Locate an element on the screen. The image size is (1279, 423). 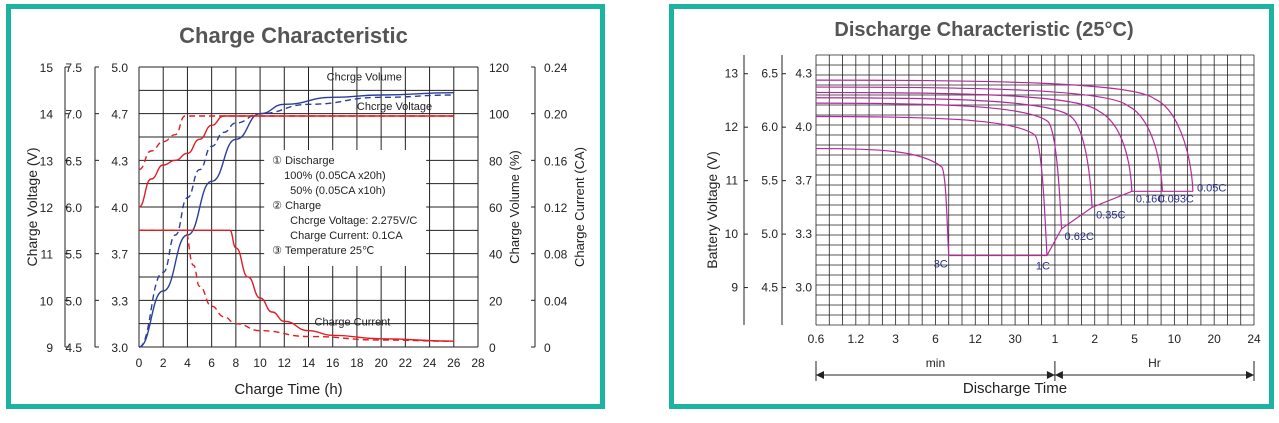
x-tick-label: 1.2 is located at coordinates (855, 339).